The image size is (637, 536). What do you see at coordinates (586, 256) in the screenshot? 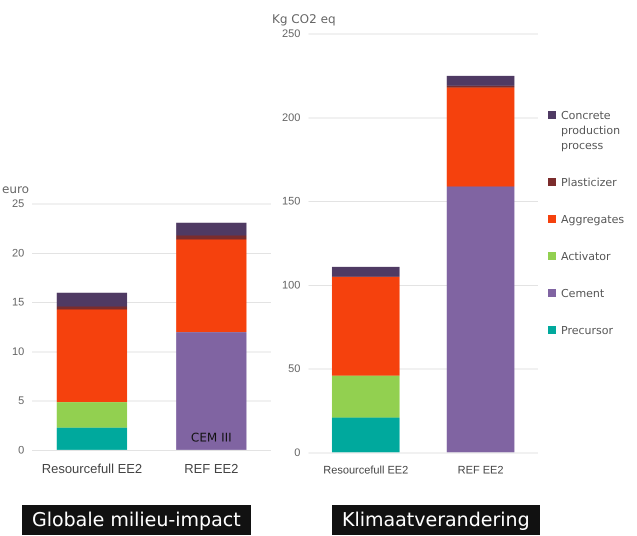
I see `legend-label: Activator` at bounding box center [586, 256].